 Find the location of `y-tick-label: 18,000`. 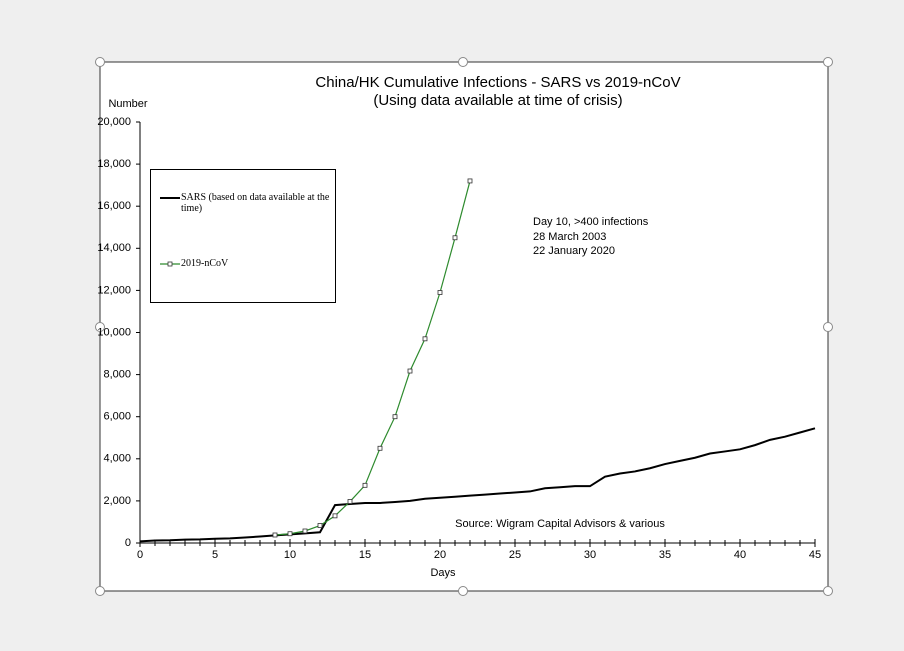

y-tick-label: 18,000 is located at coordinates (114, 164).